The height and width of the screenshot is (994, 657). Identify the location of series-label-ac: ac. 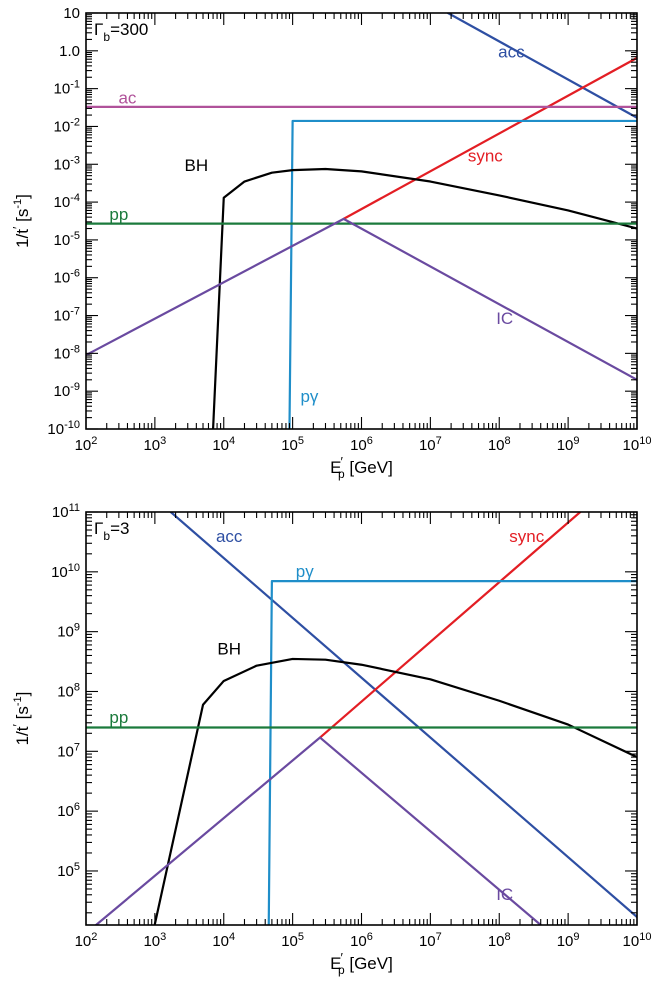
(127, 97).